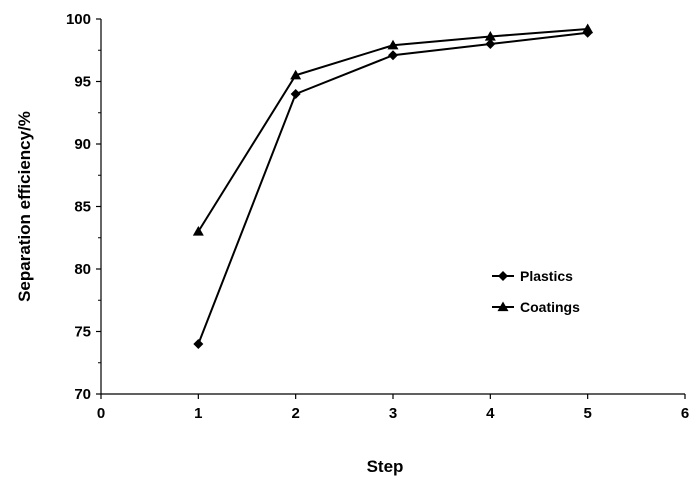 The width and height of the screenshot is (690, 483). Describe the element at coordinates (198, 413) in the screenshot. I see `x-tick-label: 1` at that location.